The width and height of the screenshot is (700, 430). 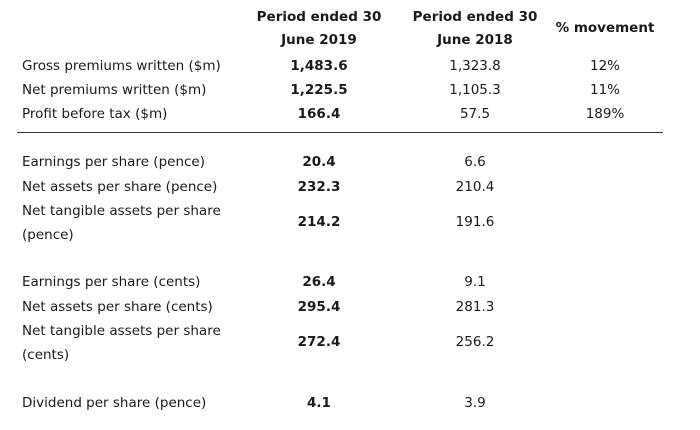 I want to click on table-row: Earnings per share (pence) 20.4 6.6, so click(x=350, y=162).